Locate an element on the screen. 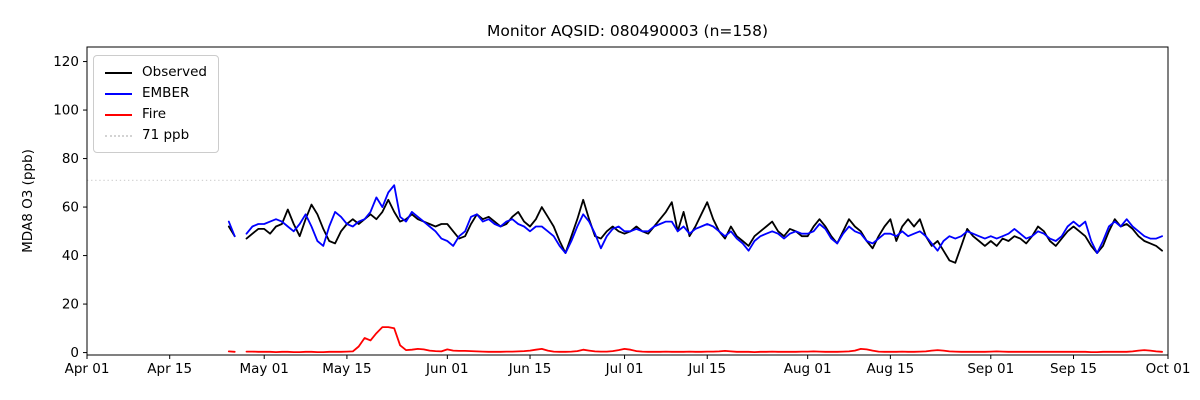  y-axis-tick-label: 100 is located at coordinates (66, 111).